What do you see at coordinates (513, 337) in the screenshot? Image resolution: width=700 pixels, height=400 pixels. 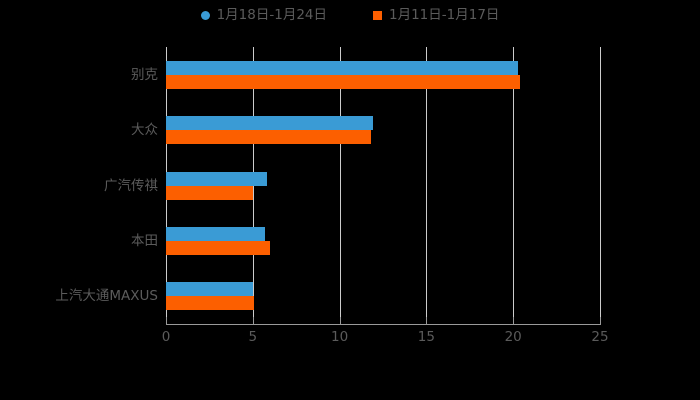 I see `x-axis-tick-label: 20` at bounding box center [513, 337].